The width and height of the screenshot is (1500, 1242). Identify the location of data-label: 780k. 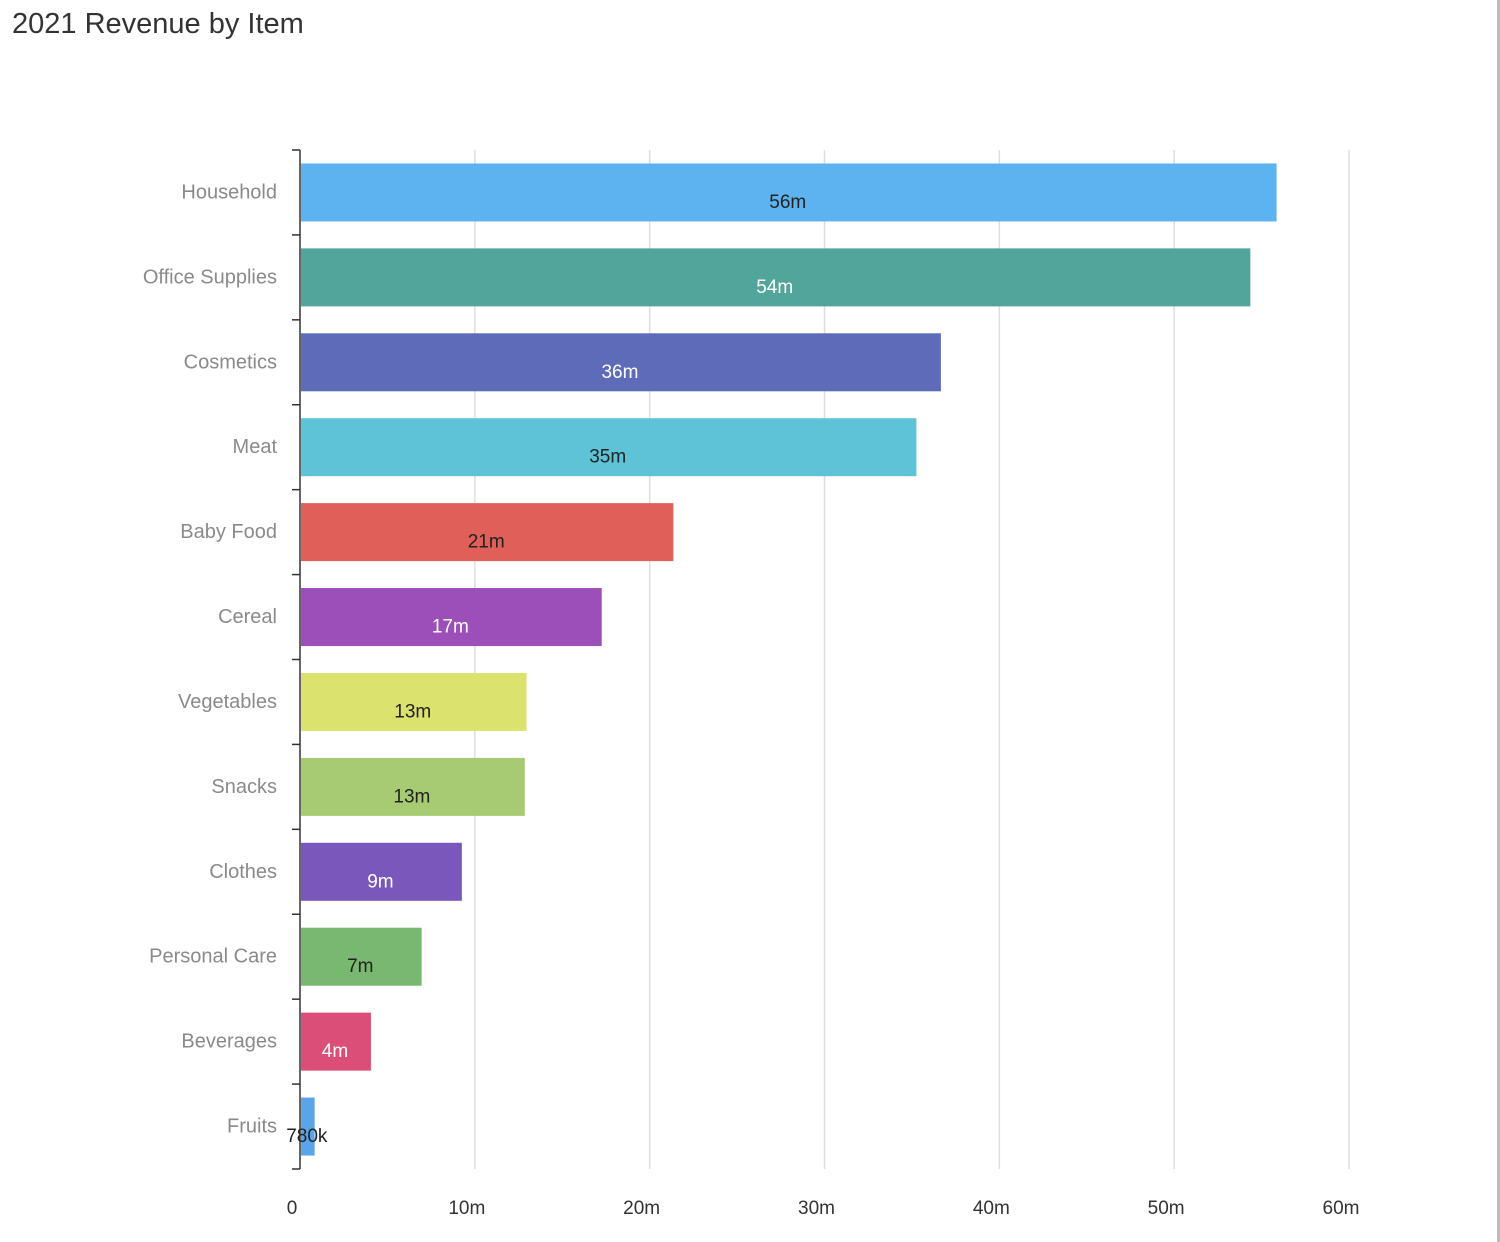
(307, 1136).